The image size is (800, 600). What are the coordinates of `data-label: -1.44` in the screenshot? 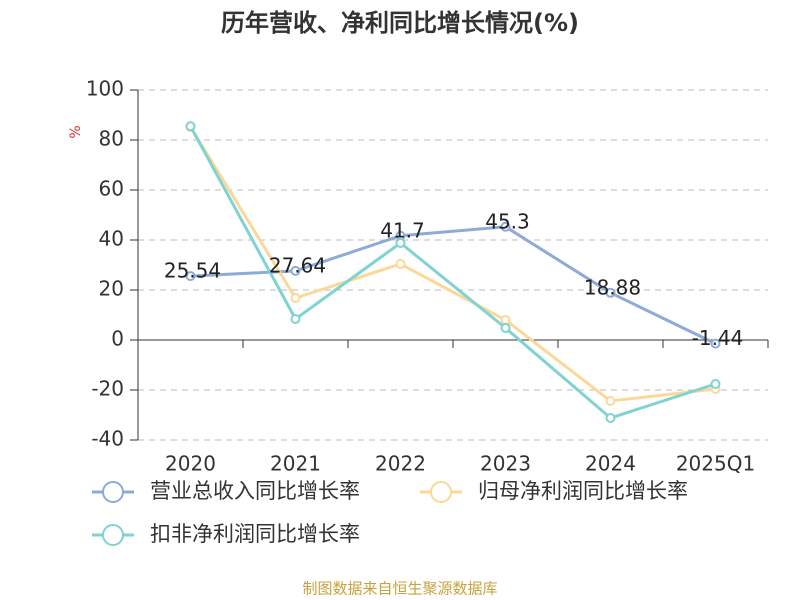 It's located at (718, 338).